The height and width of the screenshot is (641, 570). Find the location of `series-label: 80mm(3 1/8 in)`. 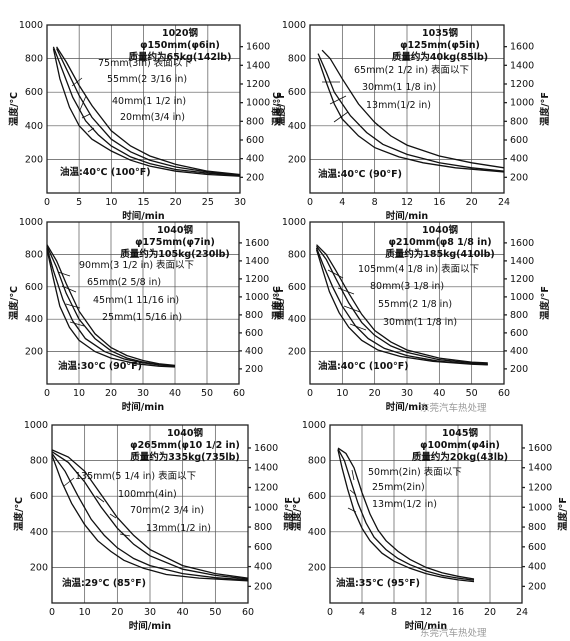

series-label: 80mm(3 1/8 in) is located at coordinates (407, 286).